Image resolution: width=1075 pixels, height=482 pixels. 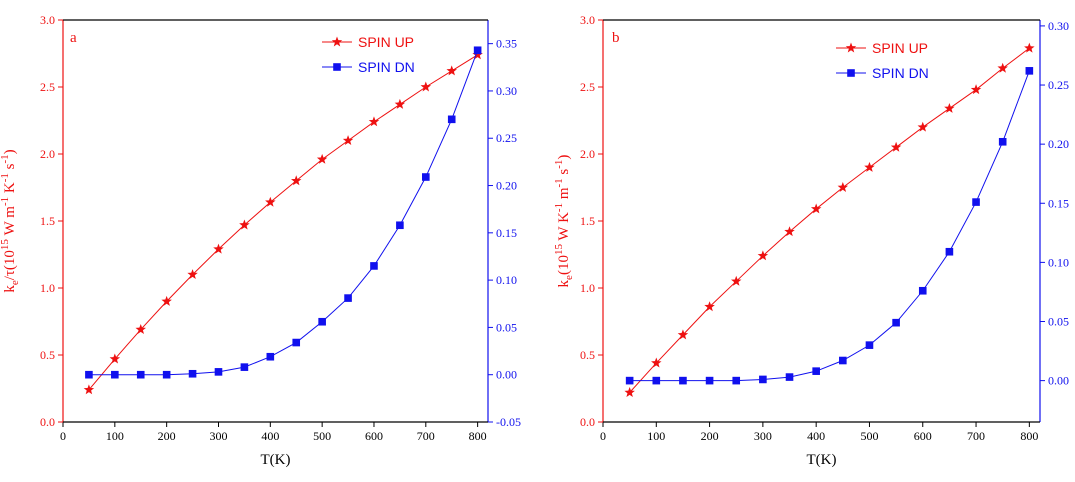 I want to click on left-tick-label: 1.5, so click(x=587, y=221).